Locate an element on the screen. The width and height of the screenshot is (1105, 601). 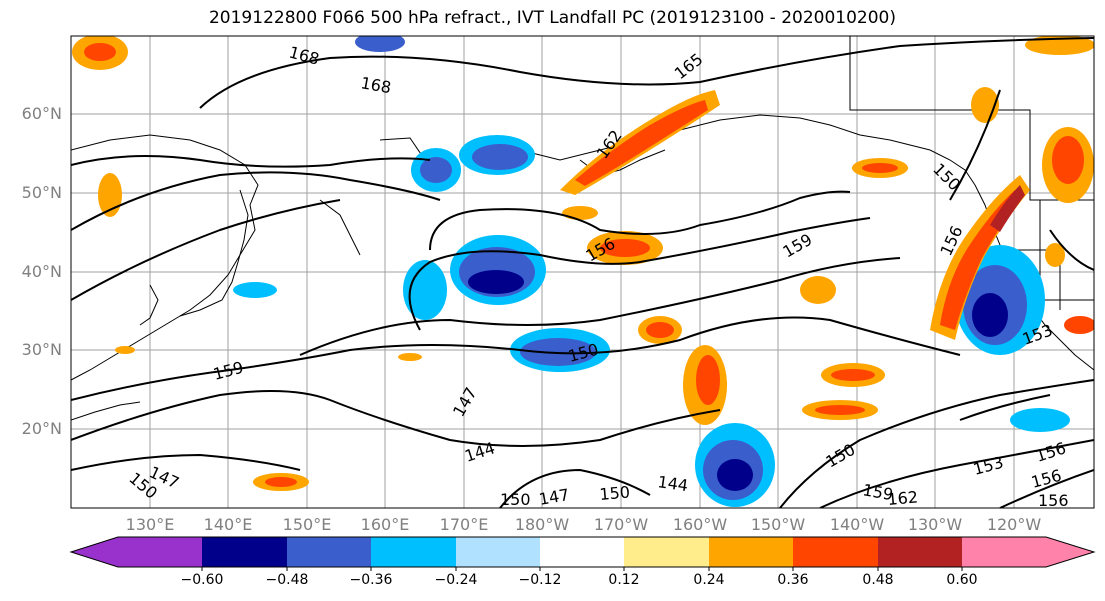
lat-label: 20°N is located at coordinates (41, 428).